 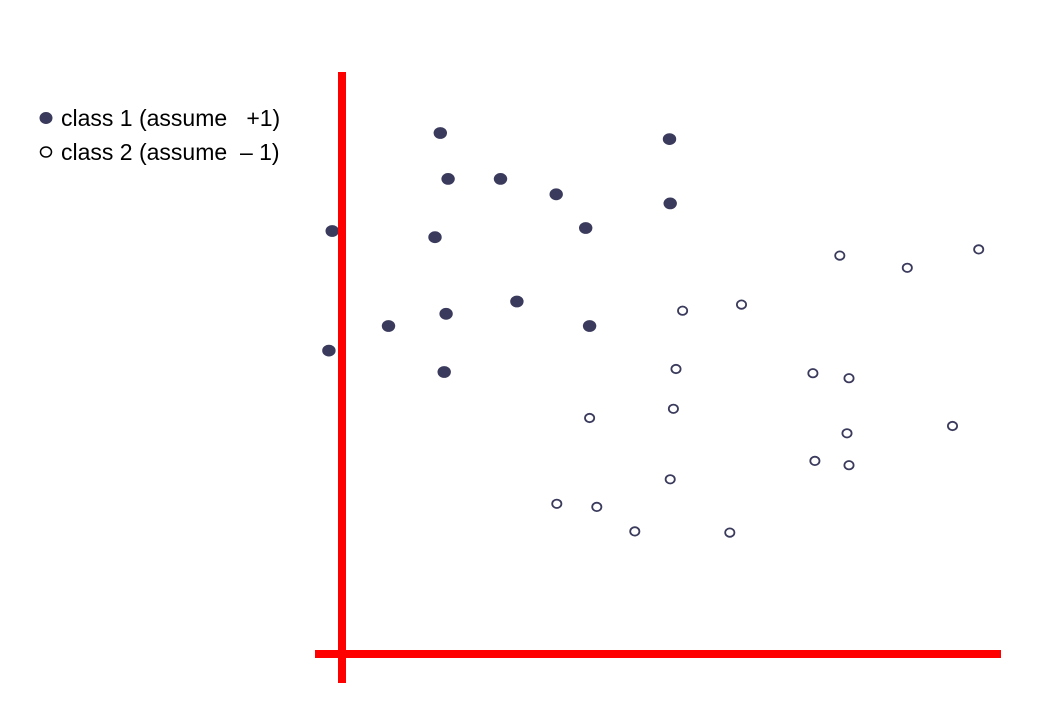 I want to click on legend-item-class-2: class 2 (assume – 1), so click(x=159, y=152).